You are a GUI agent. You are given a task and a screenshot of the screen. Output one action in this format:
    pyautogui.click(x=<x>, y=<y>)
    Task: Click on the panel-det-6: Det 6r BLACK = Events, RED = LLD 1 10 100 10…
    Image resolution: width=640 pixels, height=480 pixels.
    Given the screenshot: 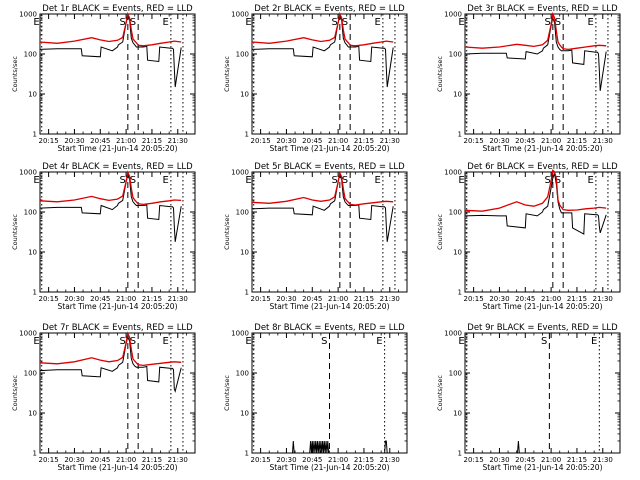 What is the action you would take?
    pyautogui.click(x=528, y=236)
    